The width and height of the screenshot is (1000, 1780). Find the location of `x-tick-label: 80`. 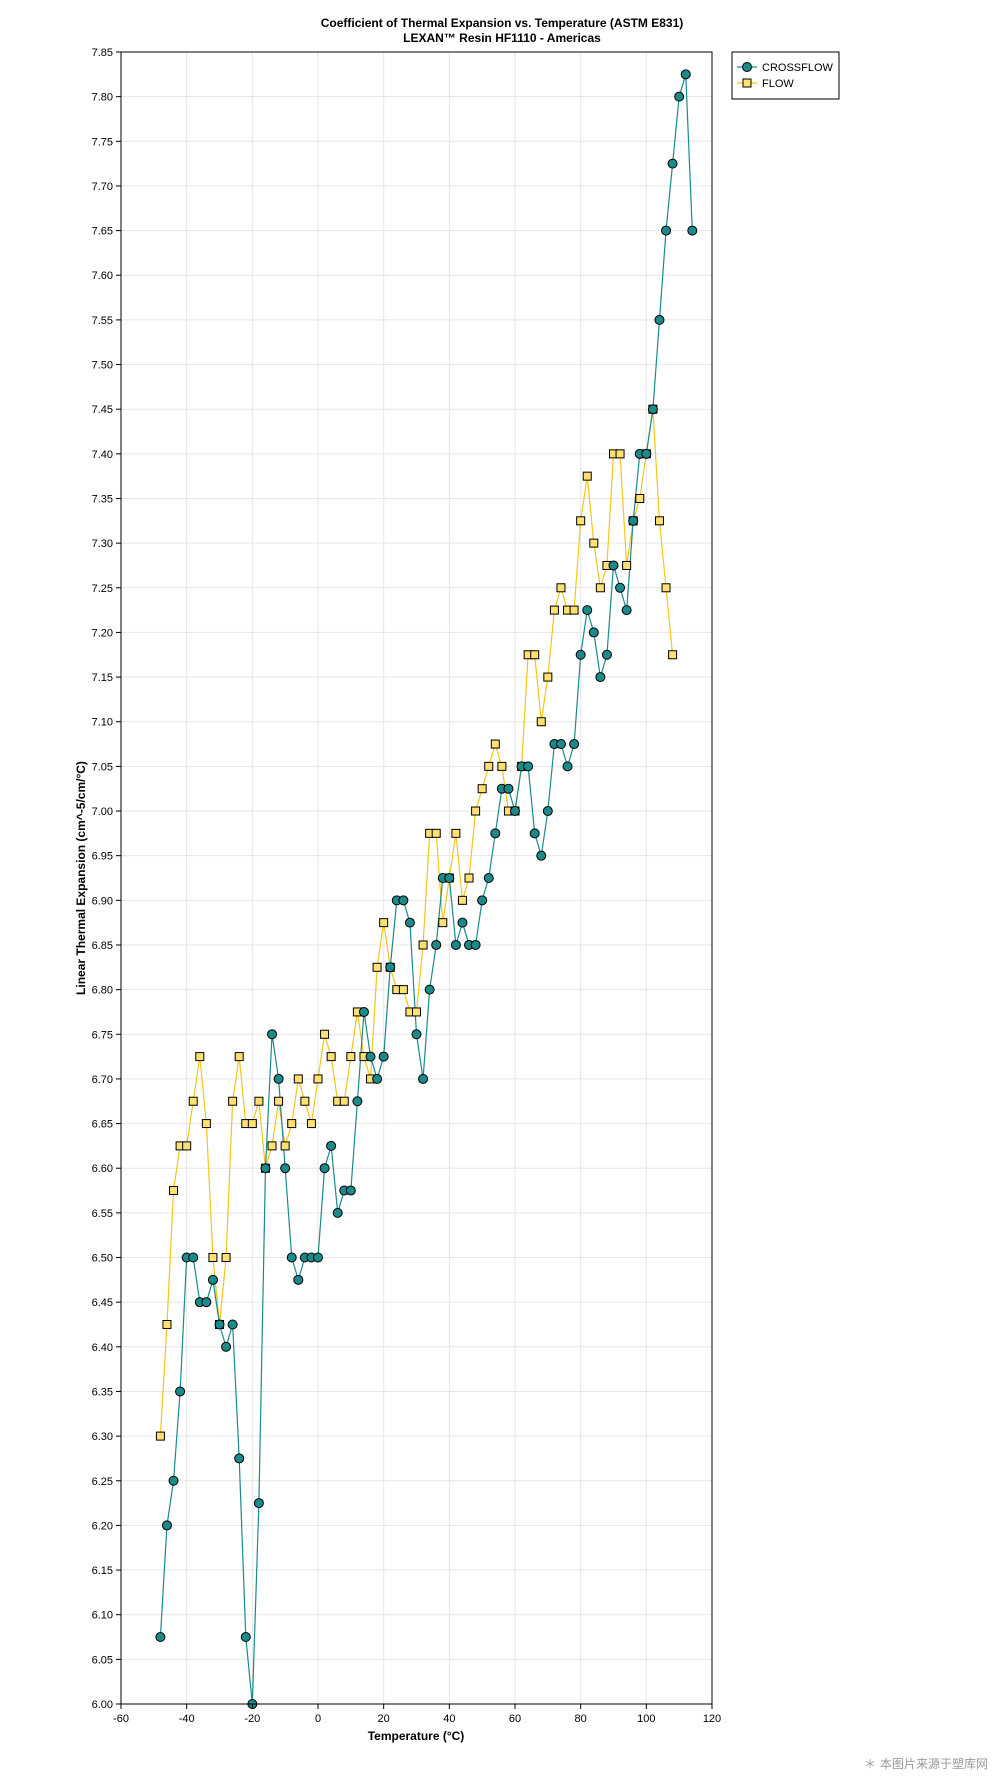

x-tick-label: 80 is located at coordinates (581, 1719).